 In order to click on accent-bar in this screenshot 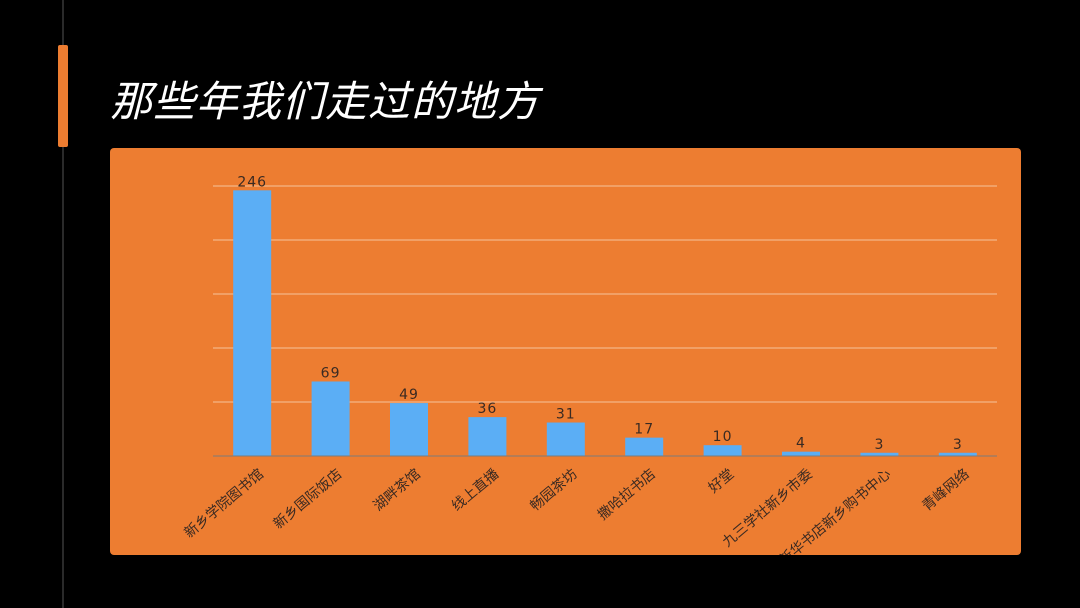, I will do `click(63, 96)`.